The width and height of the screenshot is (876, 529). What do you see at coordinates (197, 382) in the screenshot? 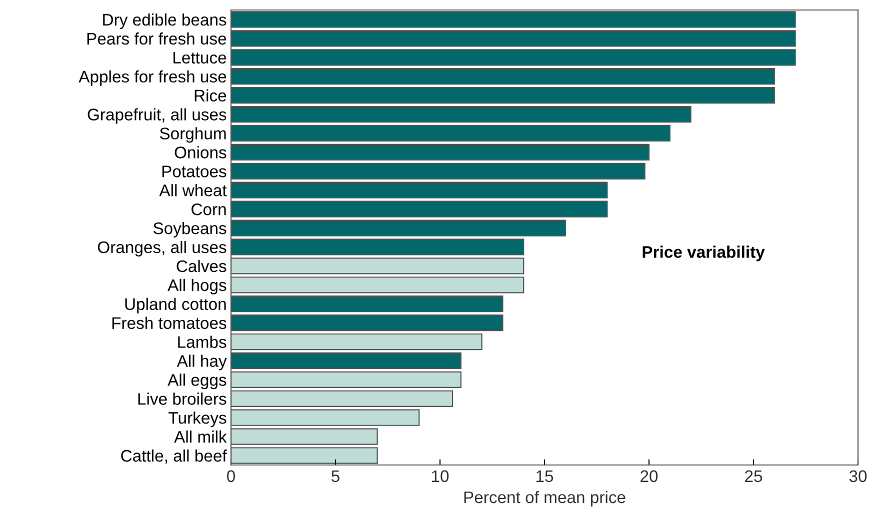
I see `y-tick-label: All eggs` at bounding box center [197, 382].